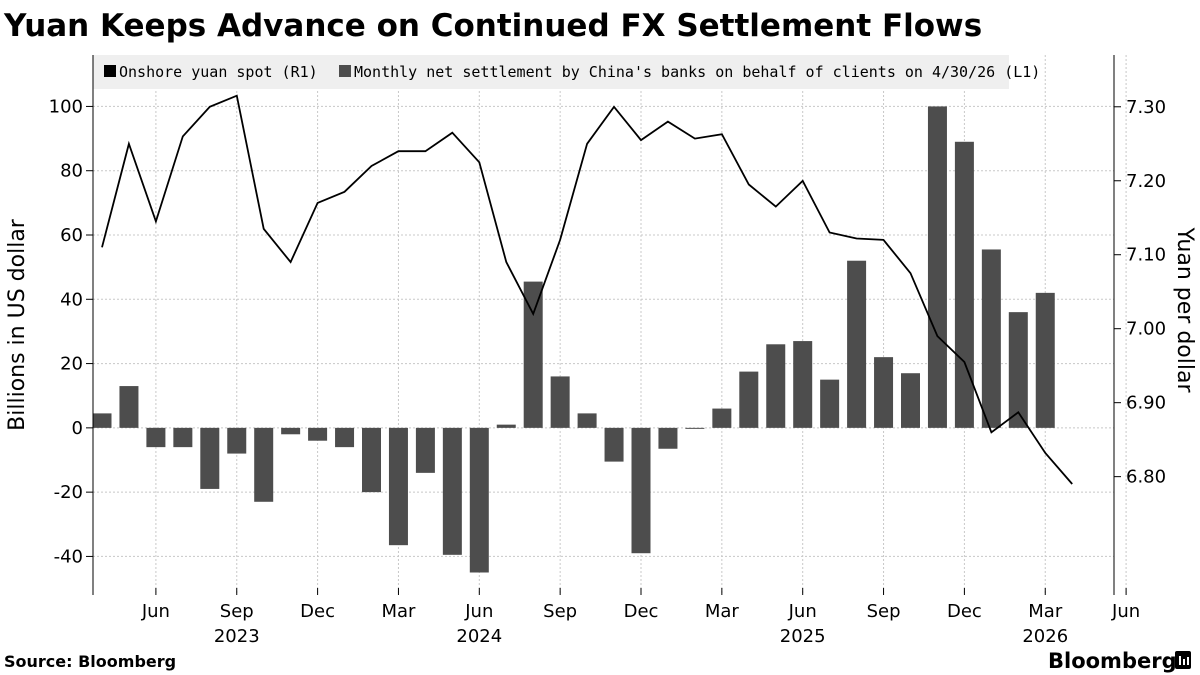 The image size is (1200, 675). I want to click on left-tick-label: -40, so click(68, 556).